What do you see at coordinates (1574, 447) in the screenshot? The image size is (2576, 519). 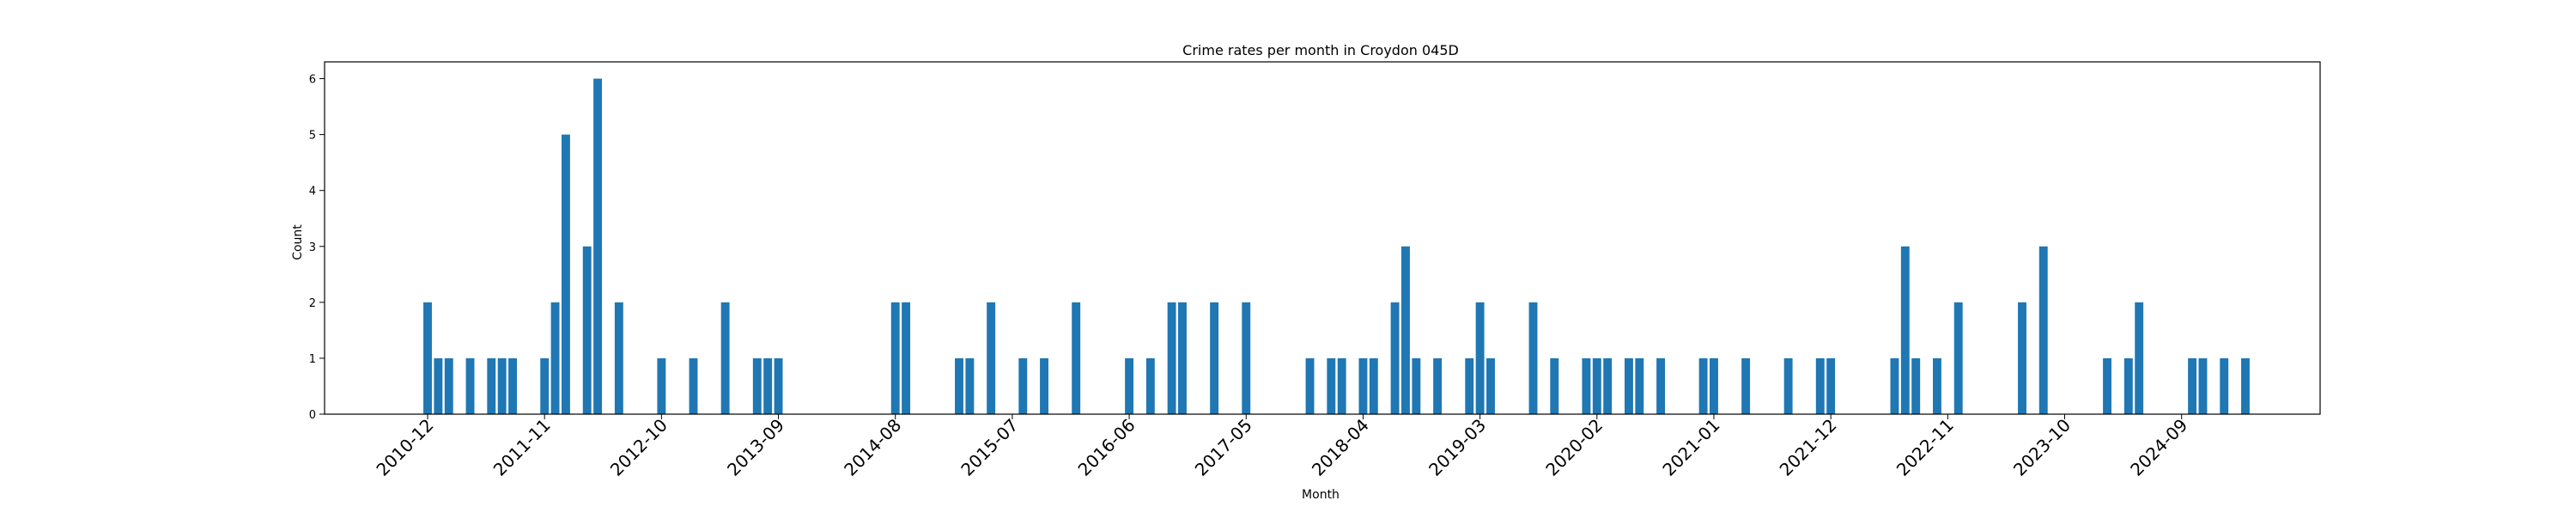 I see `x-tick-label: 2020-02` at bounding box center [1574, 447].